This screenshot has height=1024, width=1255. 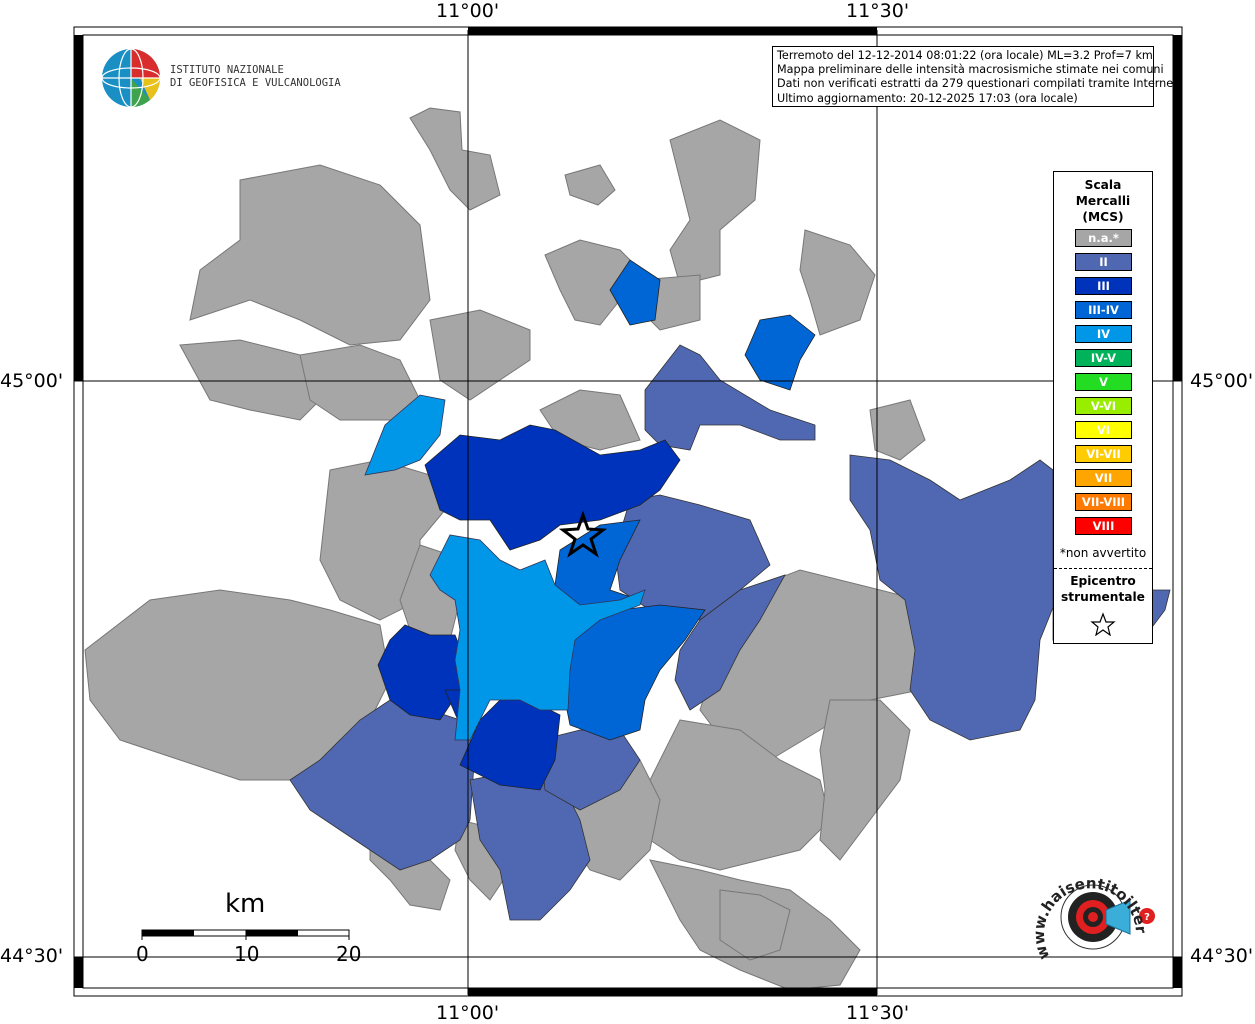 I want to click on haisentitoilterremoto-logo-icon: ? www.haisentitoilterremoto.it, so click(x=1092, y=912).